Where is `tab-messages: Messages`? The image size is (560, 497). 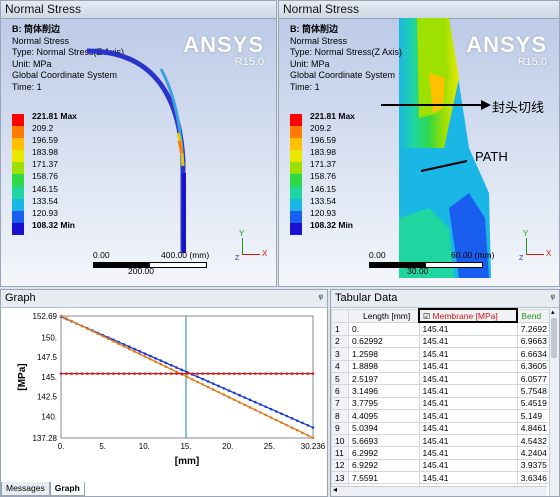 tab-messages: Messages is located at coordinates (25, 489).